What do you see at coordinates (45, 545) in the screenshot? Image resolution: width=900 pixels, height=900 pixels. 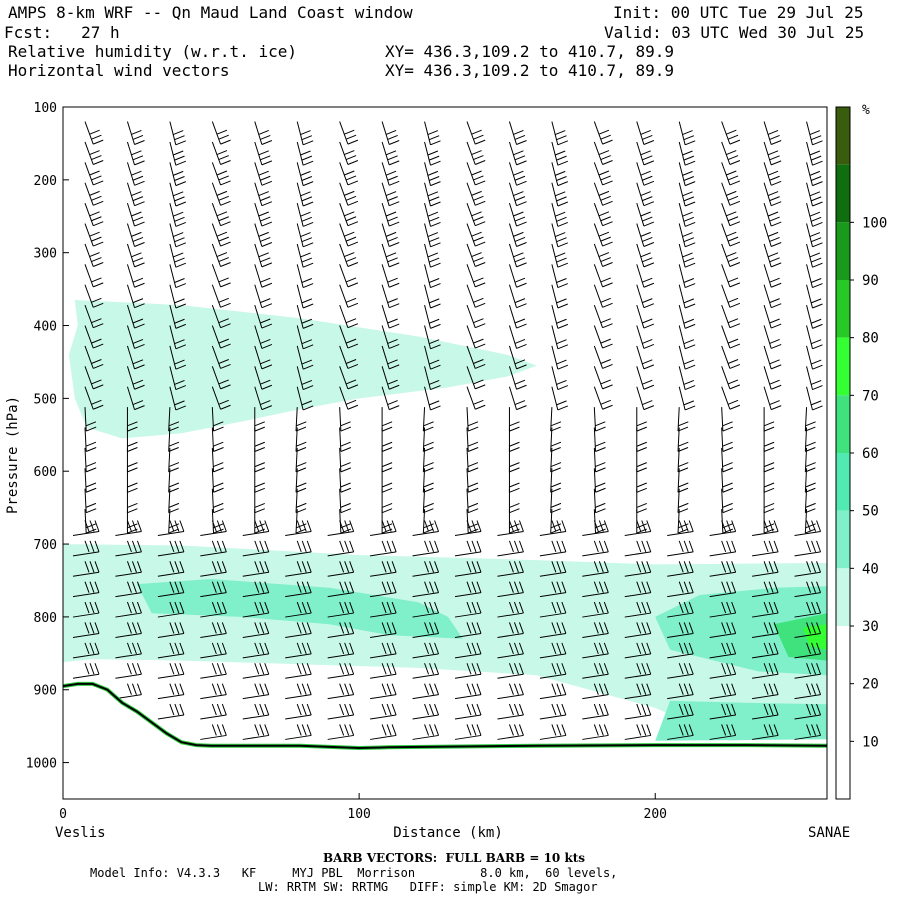 I see `y-tick-label: 700` at bounding box center [45, 545].